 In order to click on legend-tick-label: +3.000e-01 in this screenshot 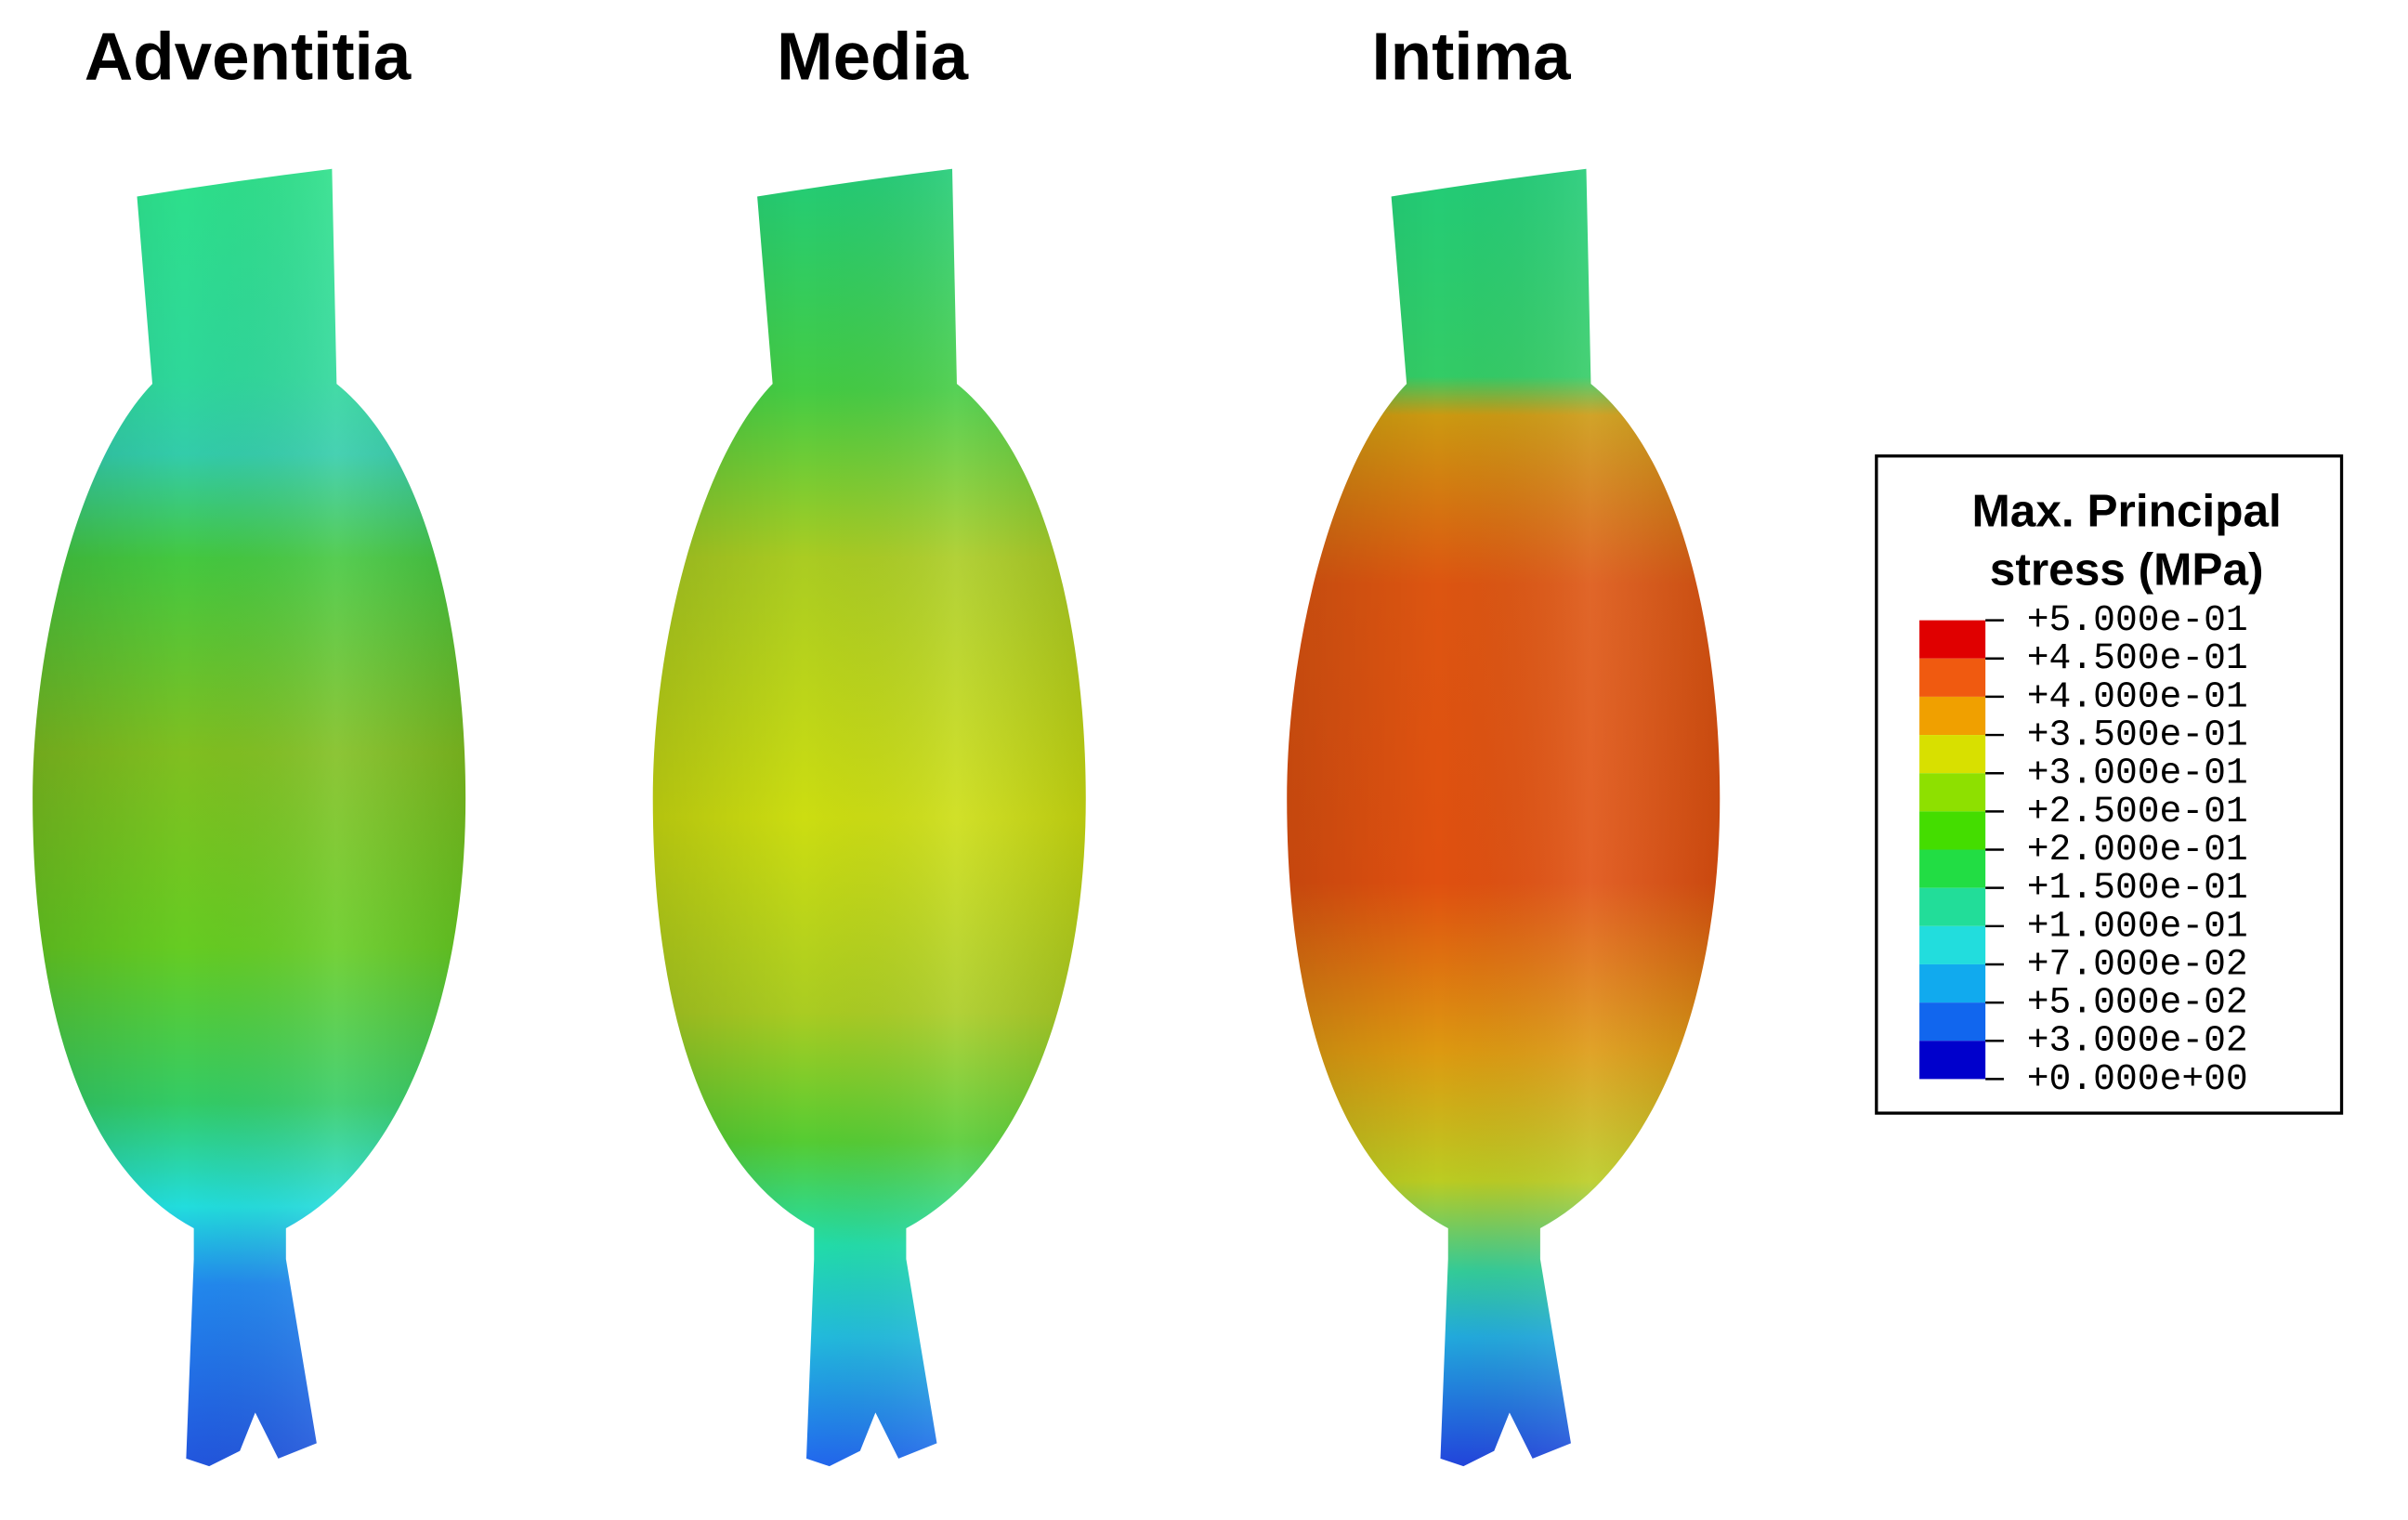, I will do `click(2137, 773)`.